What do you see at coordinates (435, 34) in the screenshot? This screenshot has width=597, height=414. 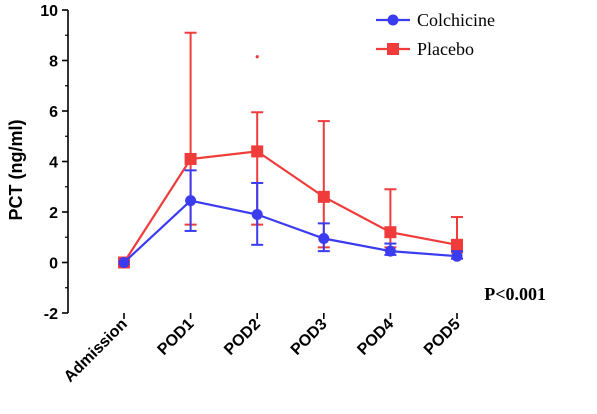 I see `legend: Colchicine Placebo` at bounding box center [435, 34].